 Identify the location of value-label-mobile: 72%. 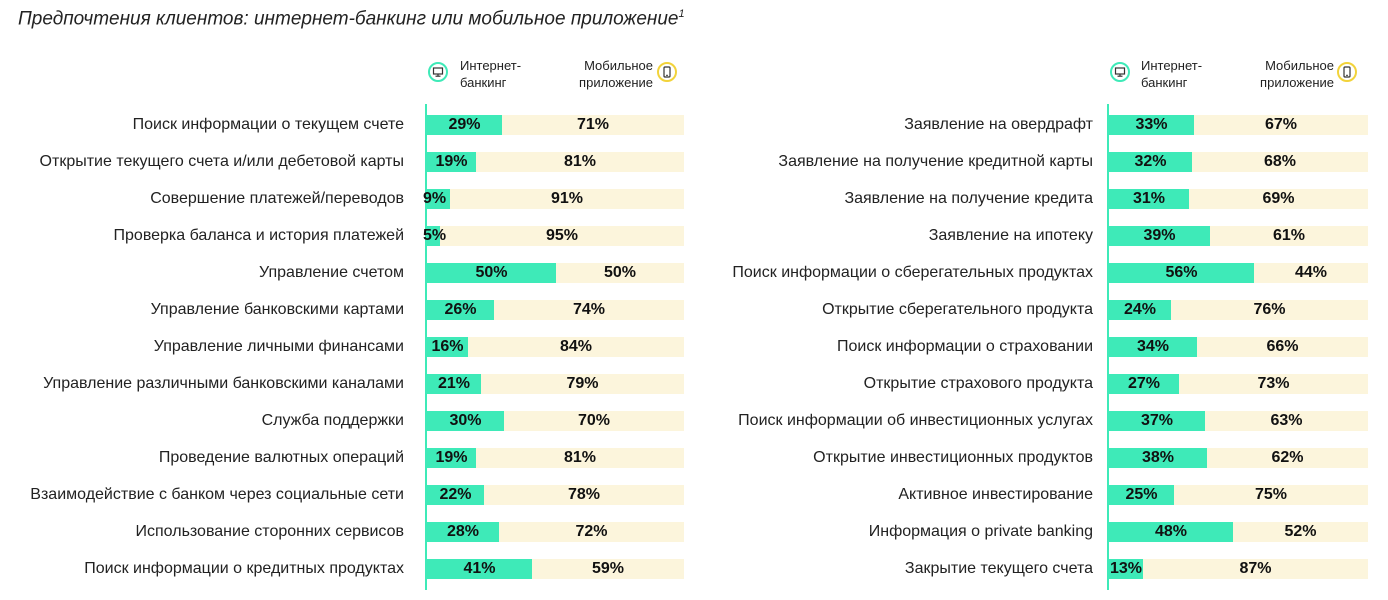
(591, 531).